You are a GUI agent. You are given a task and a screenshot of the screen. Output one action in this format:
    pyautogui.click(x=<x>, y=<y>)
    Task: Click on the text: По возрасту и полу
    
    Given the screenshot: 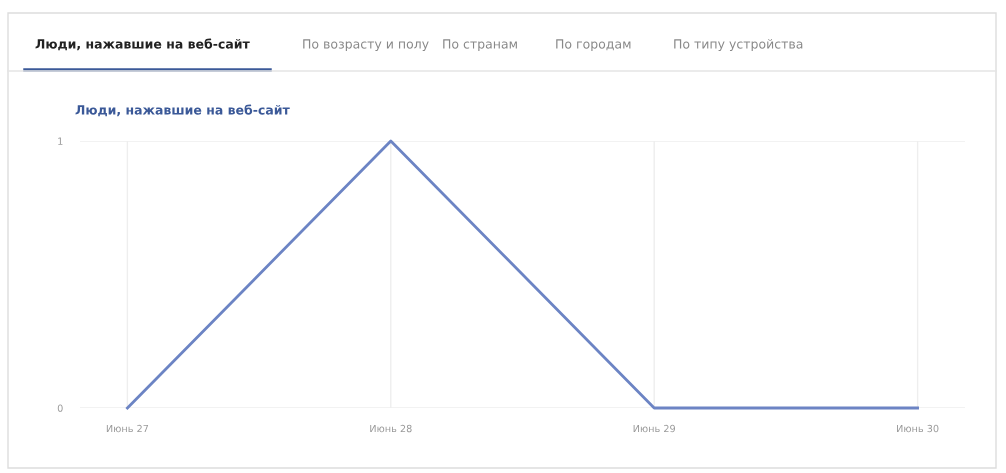 What is the action you would take?
    pyautogui.click(x=366, y=45)
    